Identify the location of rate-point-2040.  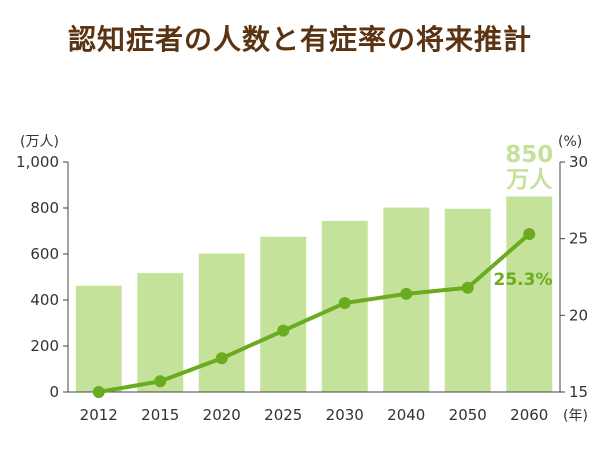
(406, 293).